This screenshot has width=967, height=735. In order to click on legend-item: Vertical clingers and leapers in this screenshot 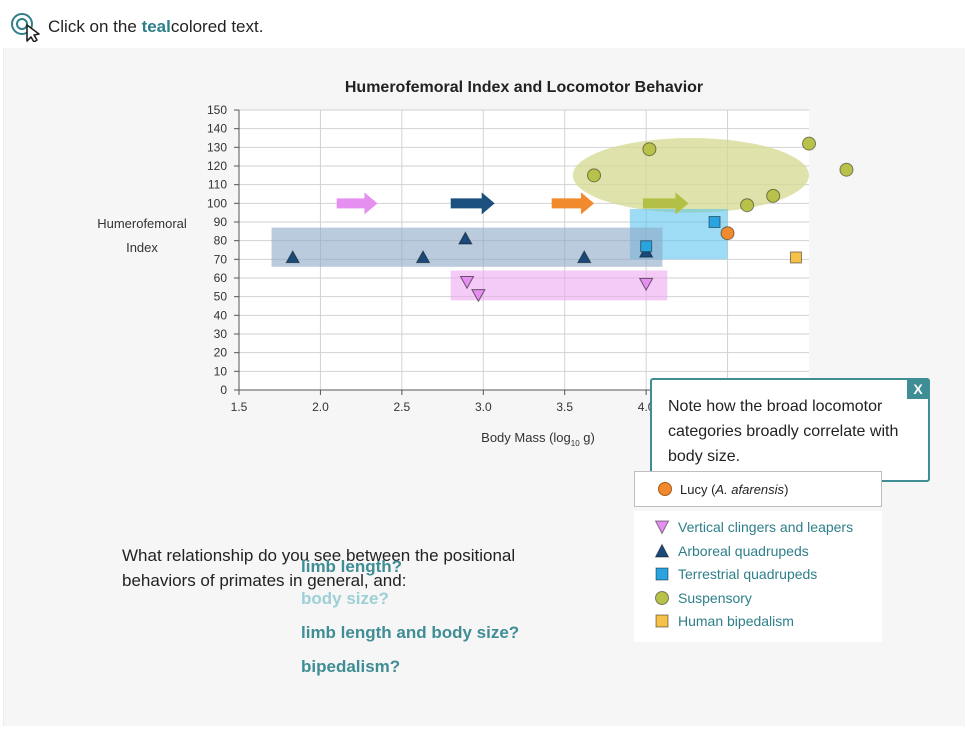, I will do `click(753, 527)`.